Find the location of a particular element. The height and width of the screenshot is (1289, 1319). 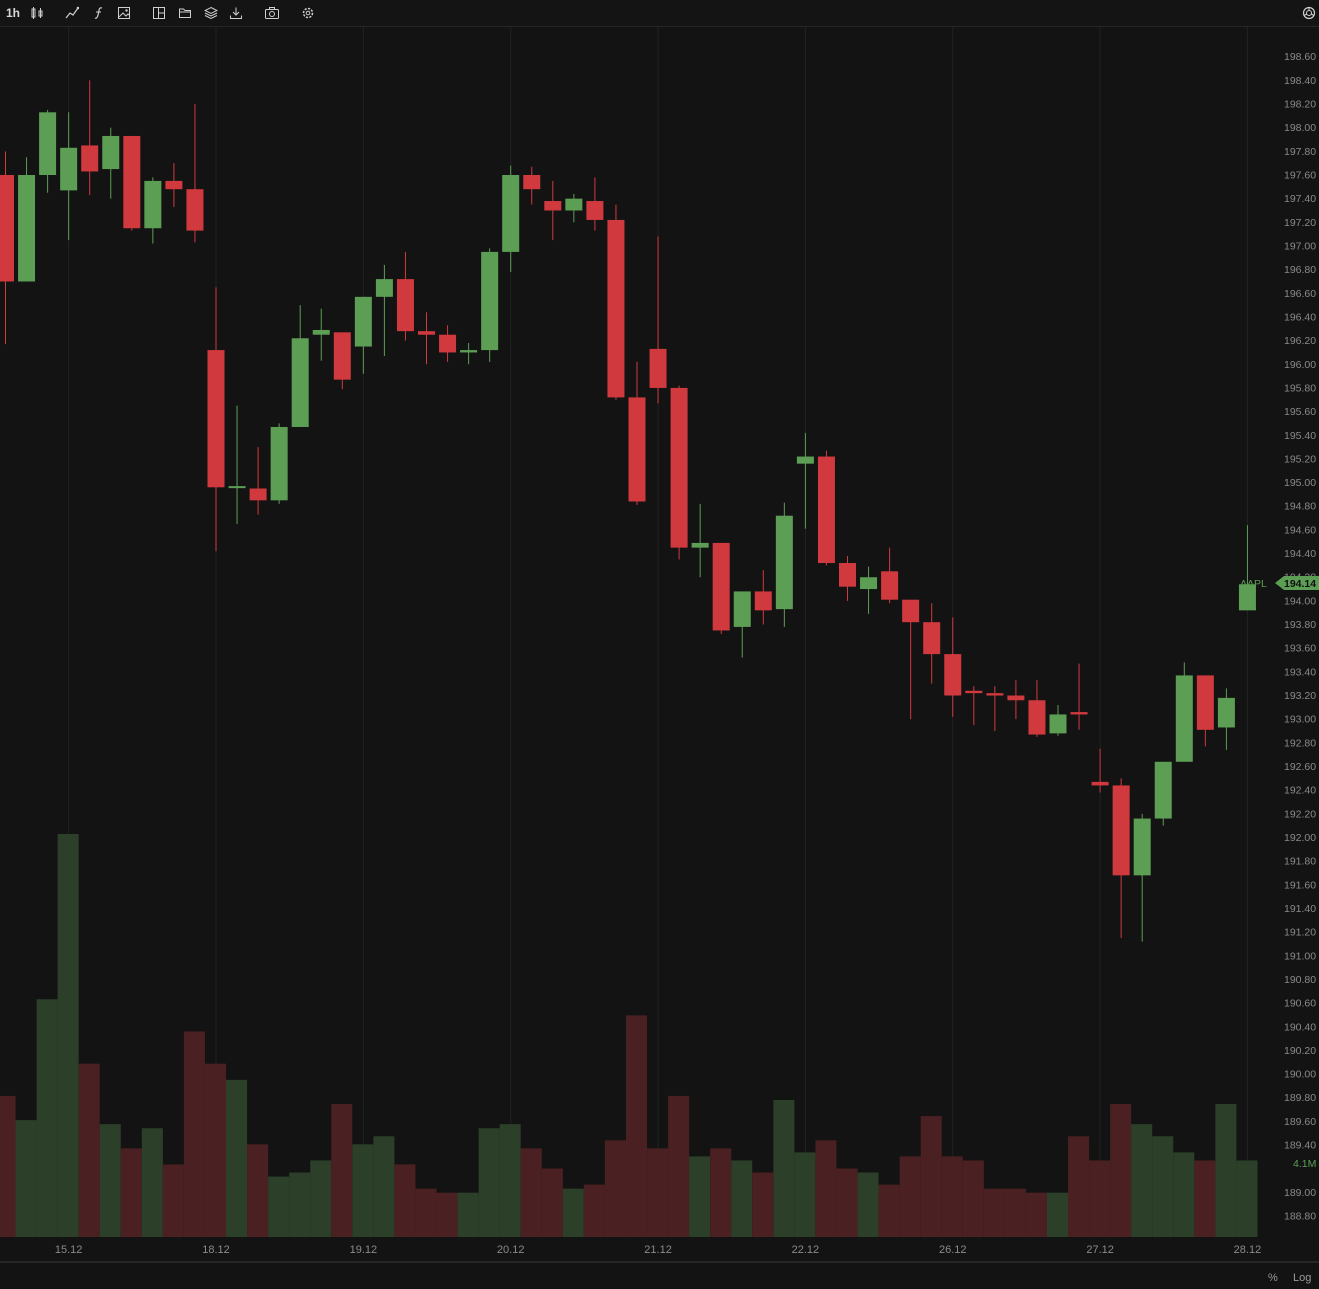

y-tick-label: 196.20 is located at coordinates (1300, 341).